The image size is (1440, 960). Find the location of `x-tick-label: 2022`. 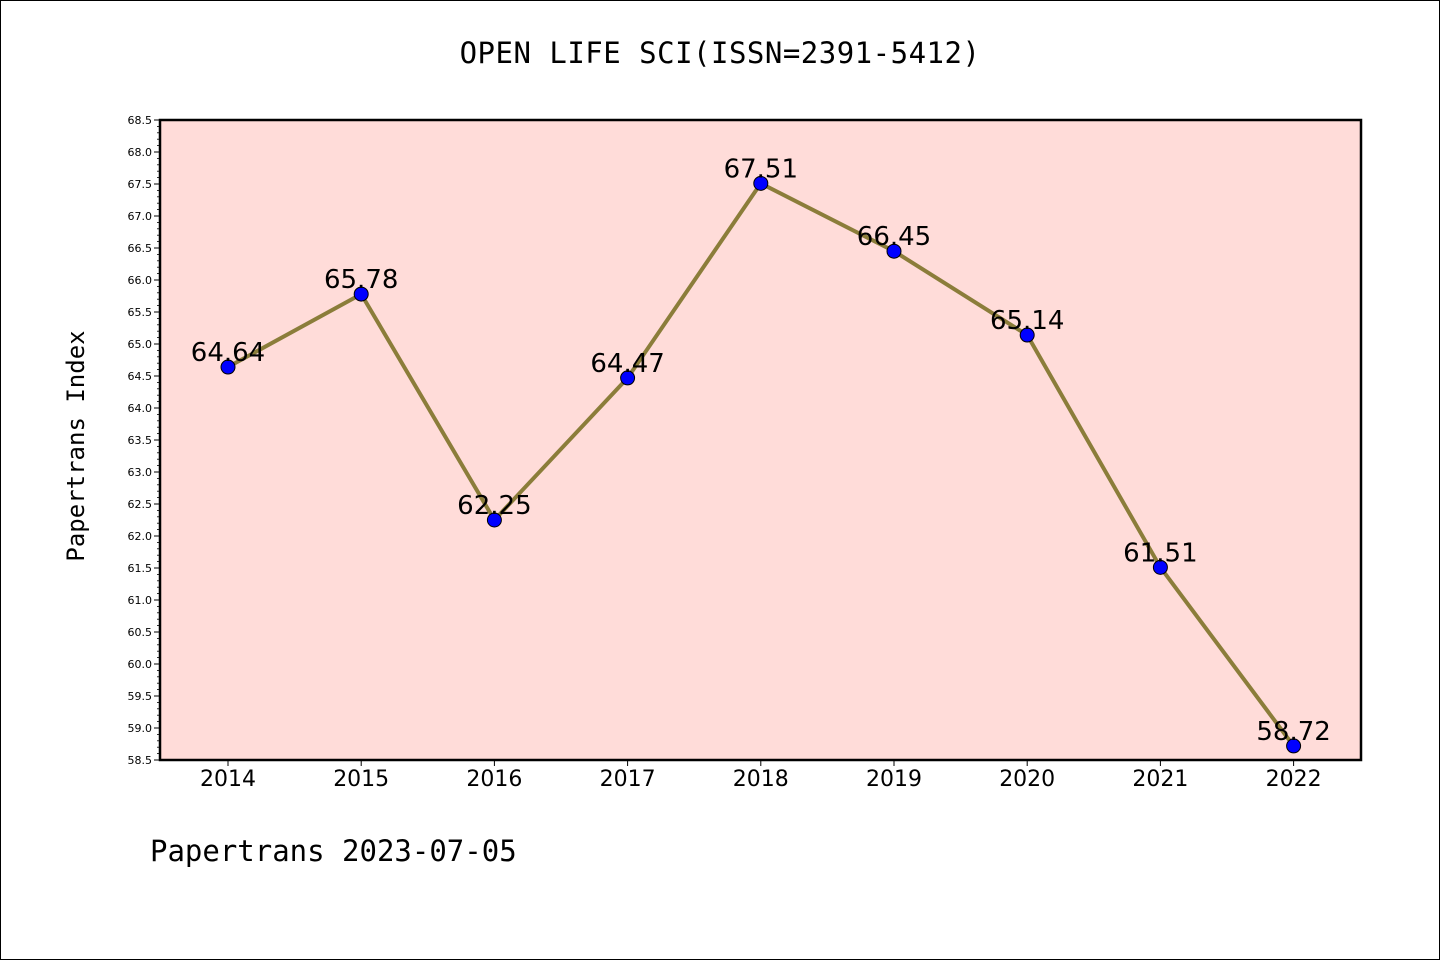

x-tick-label: 2022 is located at coordinates (1294, 779).